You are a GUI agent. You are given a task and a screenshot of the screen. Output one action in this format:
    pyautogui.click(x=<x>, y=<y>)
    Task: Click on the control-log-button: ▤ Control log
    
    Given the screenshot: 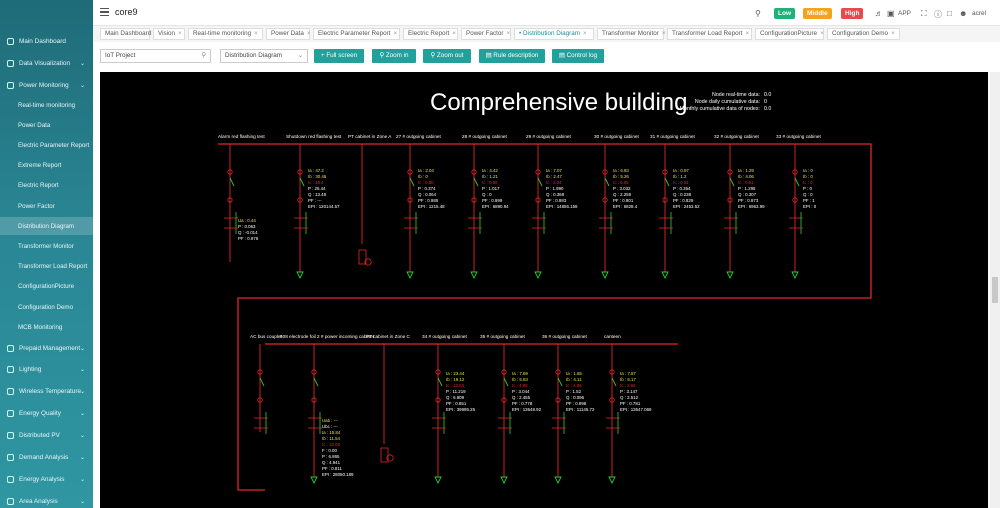 What is the action you would take?
    pyautogui.click(x=578, y=56)
    